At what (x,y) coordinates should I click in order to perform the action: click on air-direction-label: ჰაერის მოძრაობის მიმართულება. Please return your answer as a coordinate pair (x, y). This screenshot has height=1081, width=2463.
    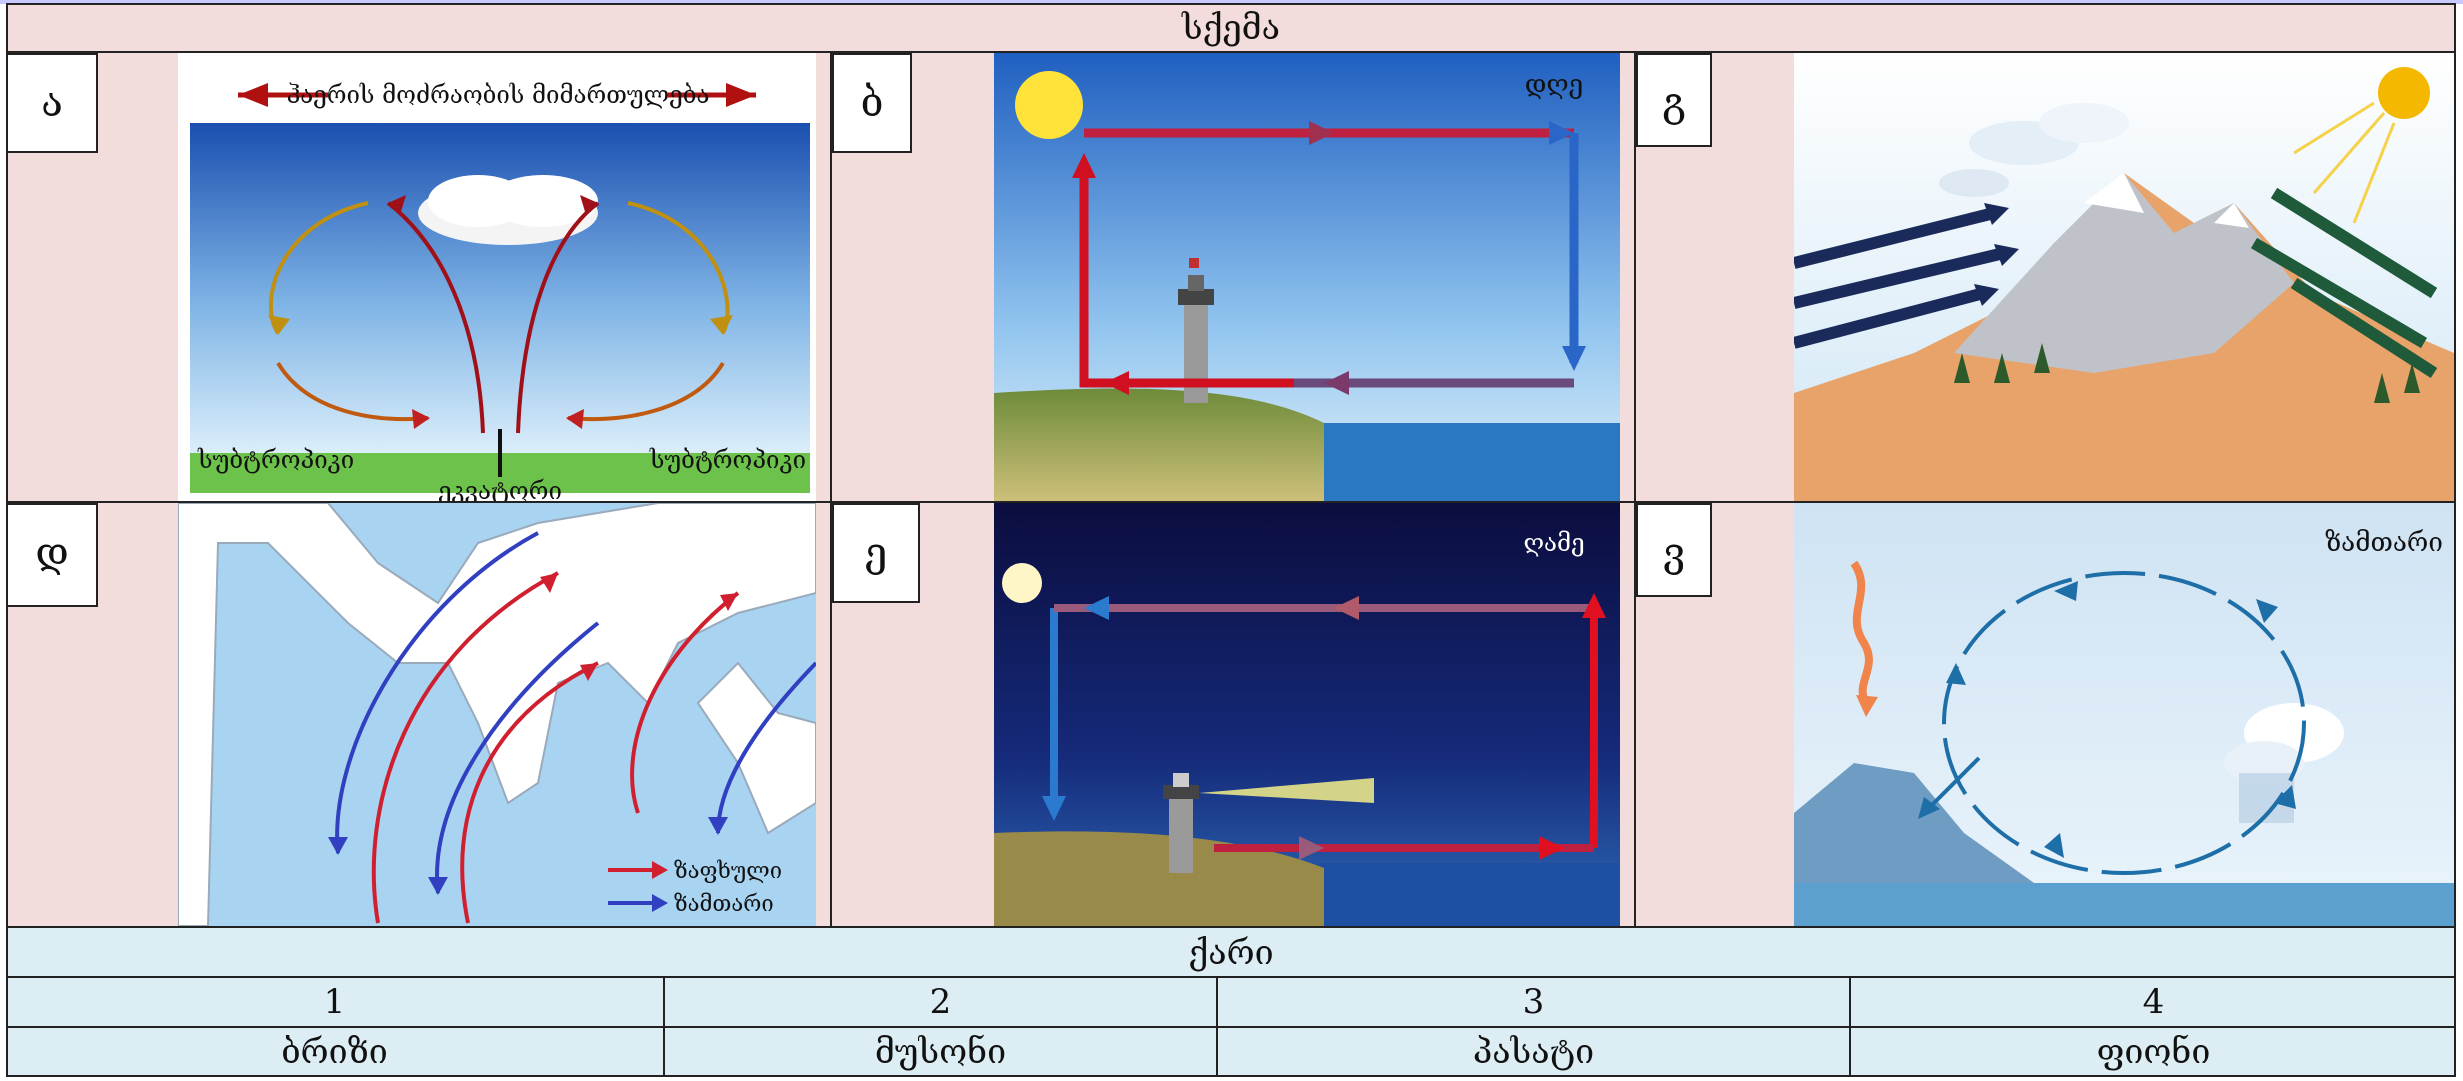
    Looking at the image, I should click on (498, 95).